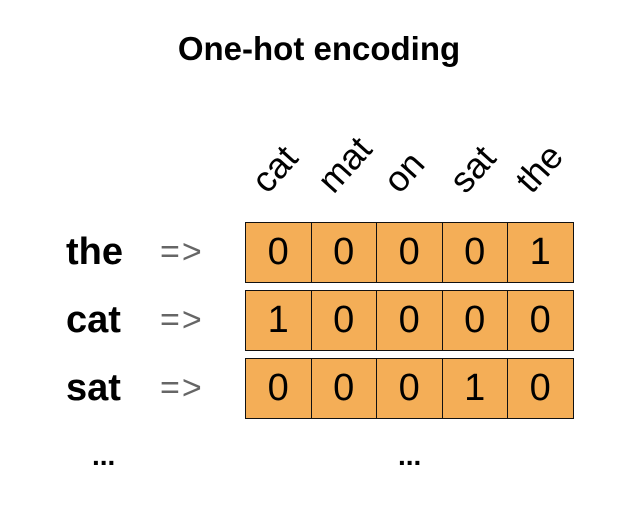 Image resolution: width=638 pixels, height=522 pixels. What do you see at coordinates (274, 169) in the screenshot?
I see `column-label-cat: cat` at bounding box center [274, 169].